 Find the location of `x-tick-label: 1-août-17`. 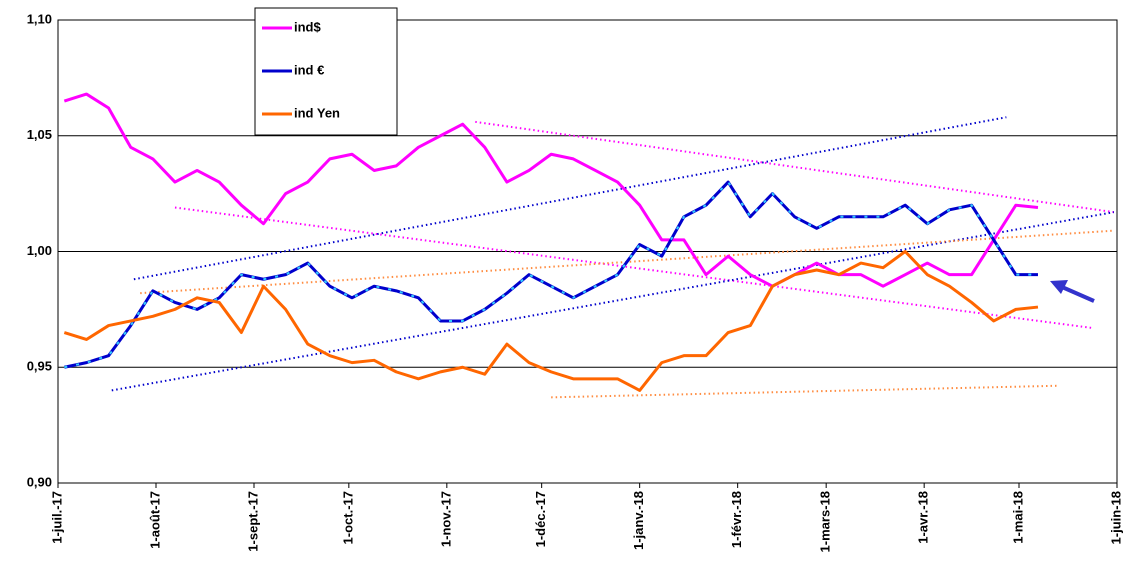

x-tick-label: 1-août-17 is located at coordinates (154, 520).